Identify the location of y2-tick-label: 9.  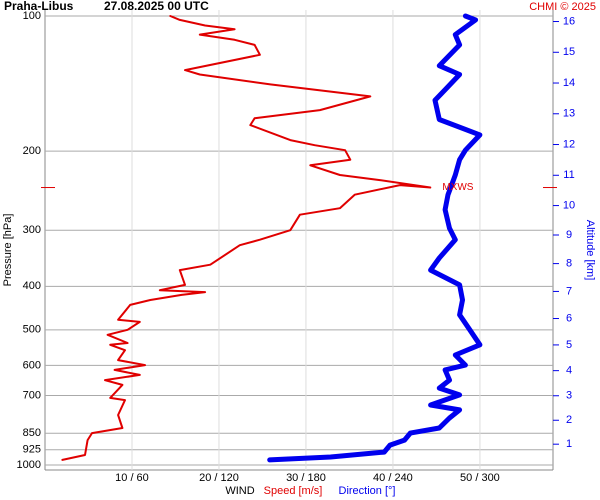
(569, 235).